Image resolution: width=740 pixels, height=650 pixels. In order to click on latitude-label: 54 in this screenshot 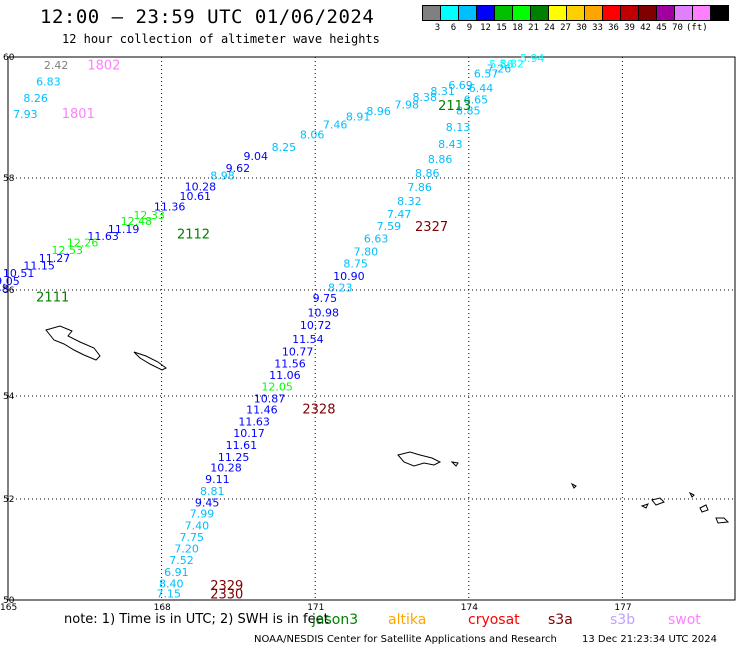, I will do `click(9, 397)`.